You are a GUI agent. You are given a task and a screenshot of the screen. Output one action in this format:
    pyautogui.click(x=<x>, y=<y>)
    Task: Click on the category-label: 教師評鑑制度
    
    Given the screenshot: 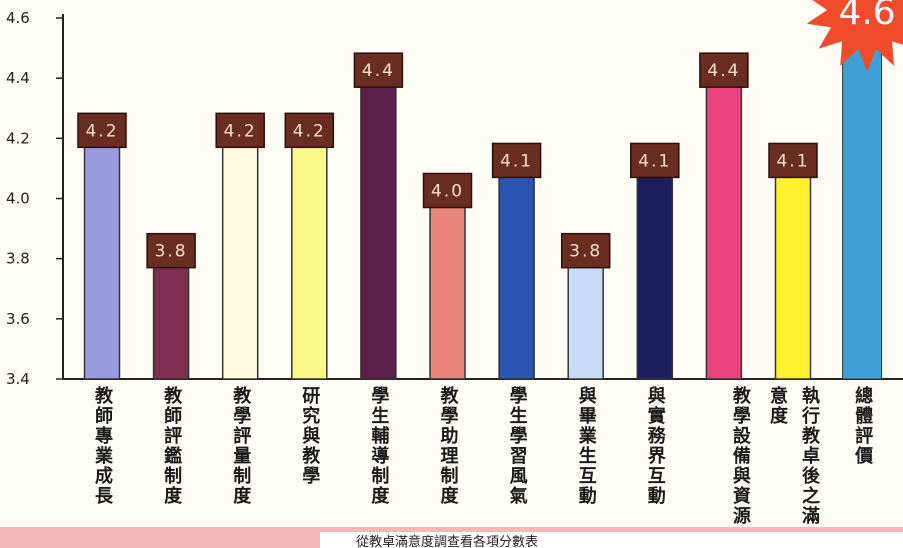 What is the action you would take?
    pyautogui.click(x=172, y=446)
    